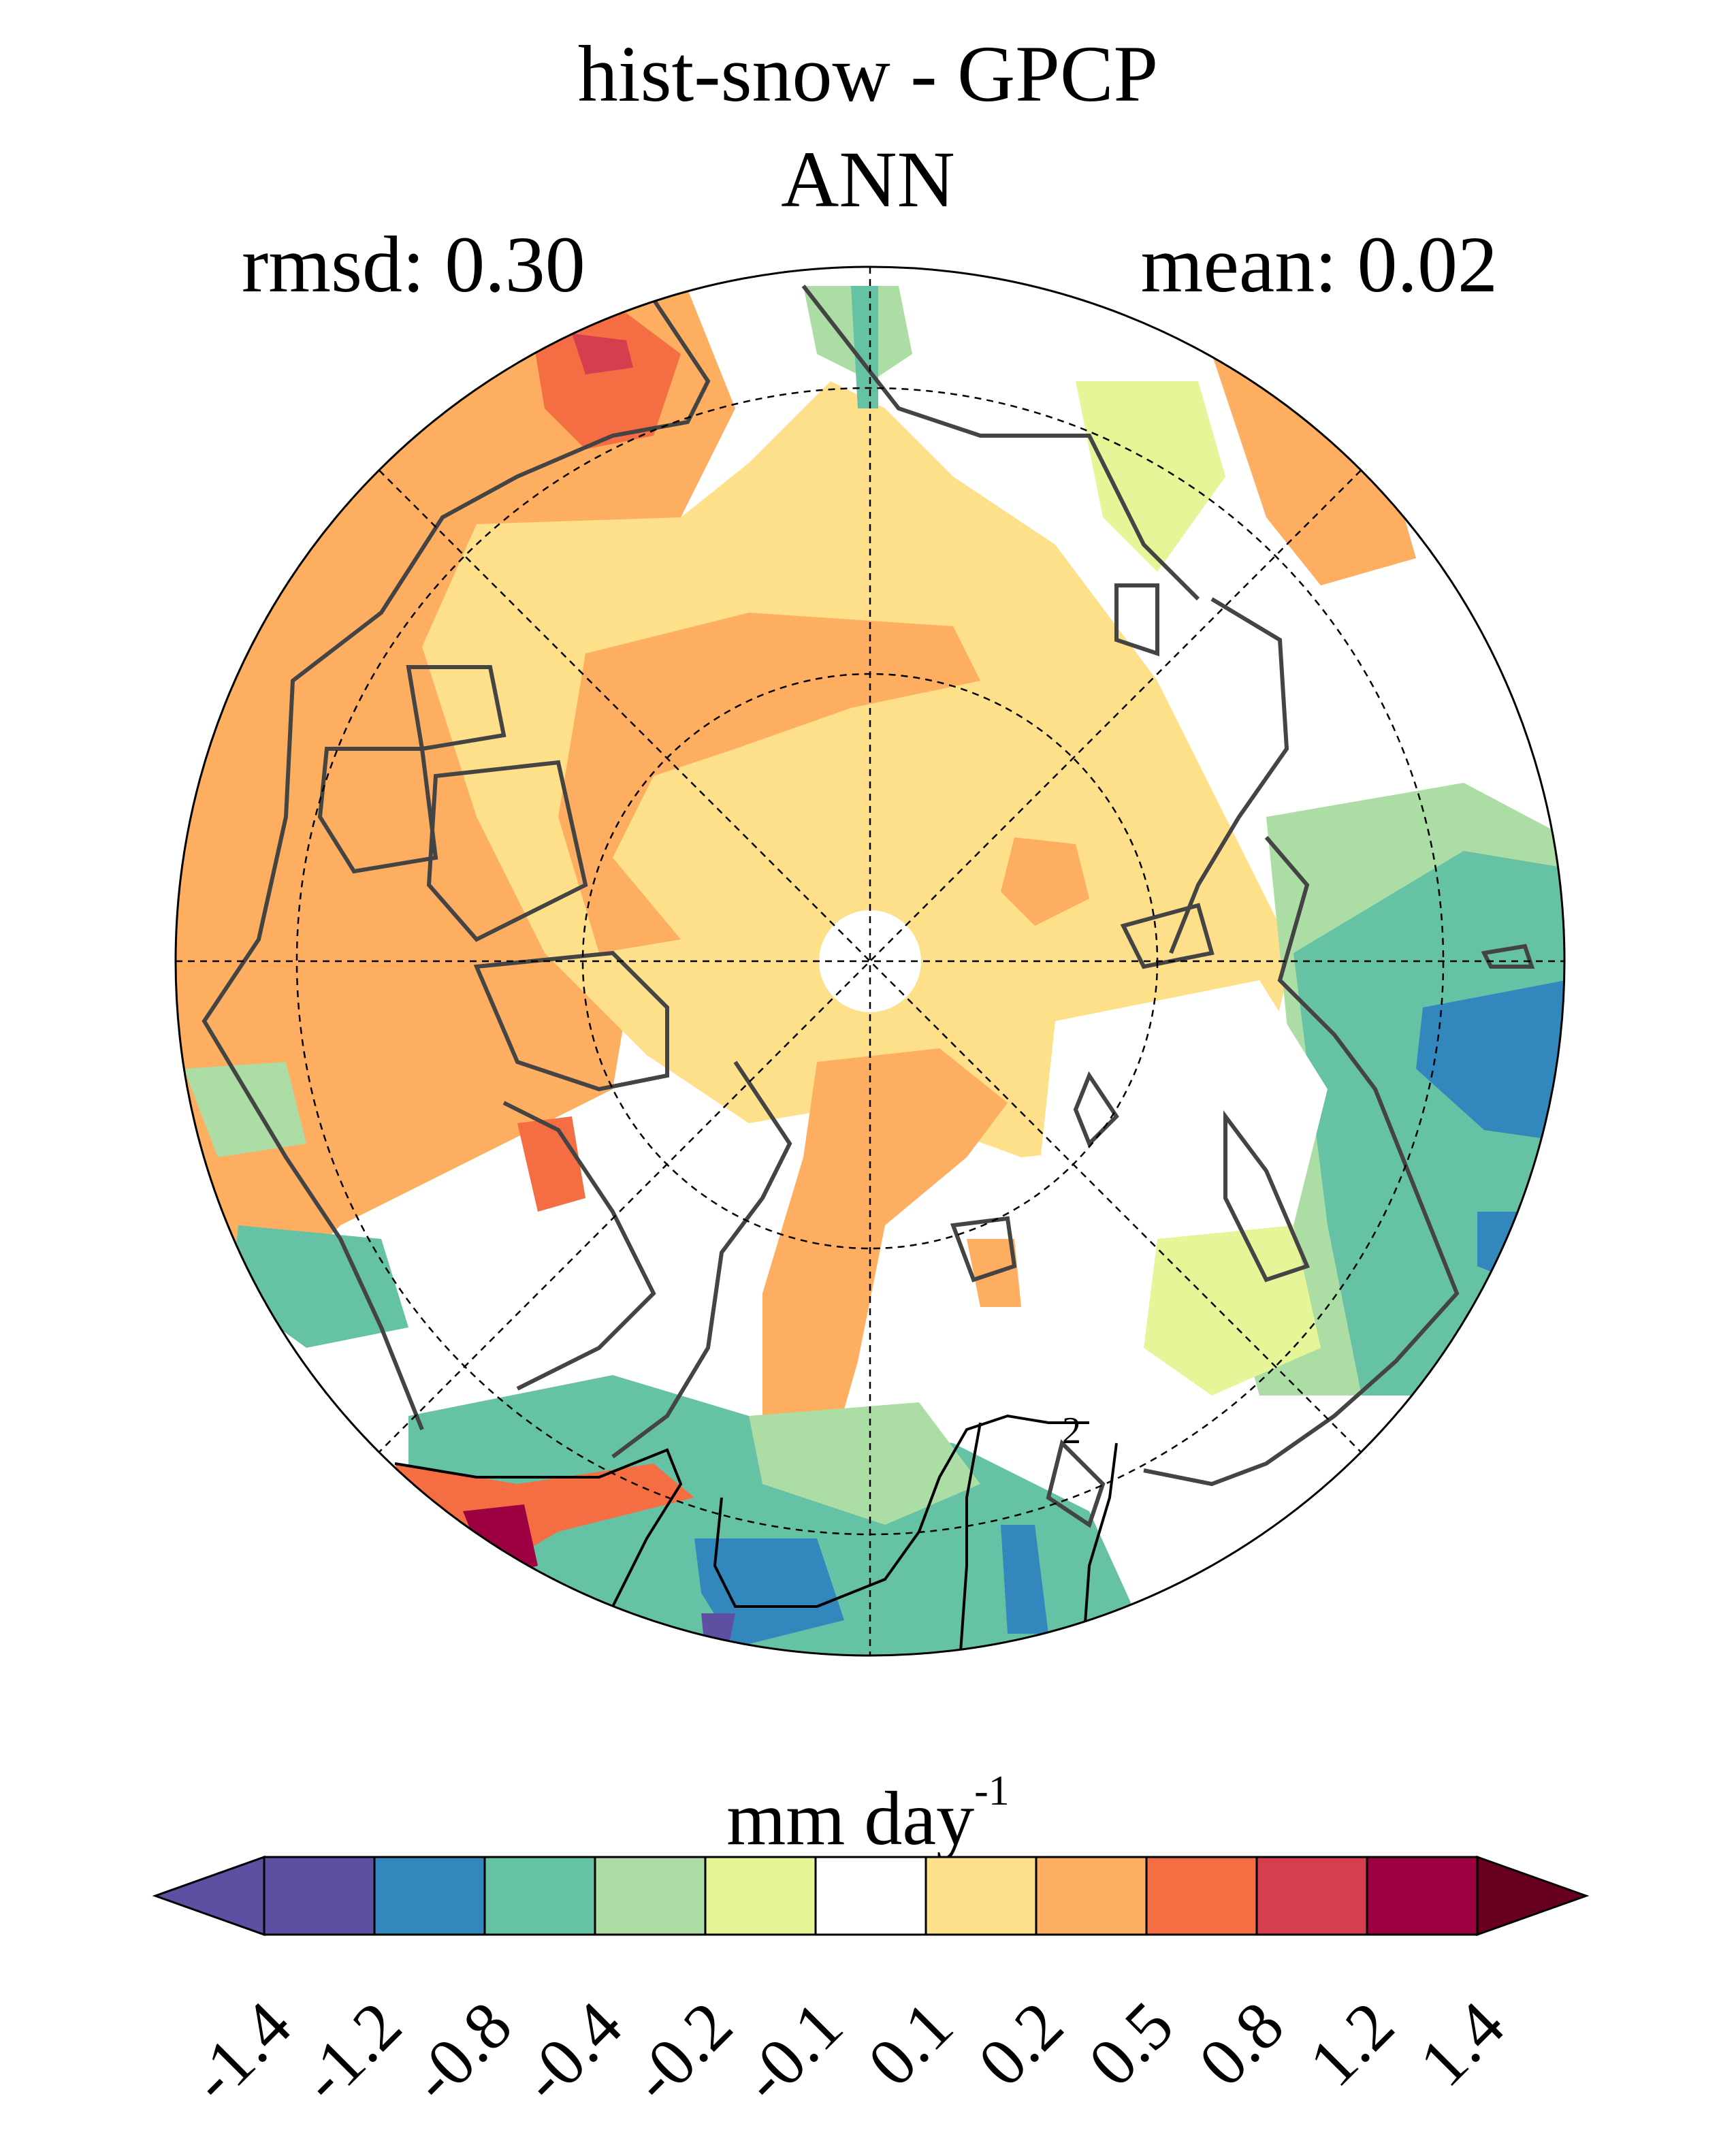 This screenshot has height=2130, width=1736. Describe the element at coordinates (850, 1819) in the screenshot. I see `units-main: mm day` at that location.